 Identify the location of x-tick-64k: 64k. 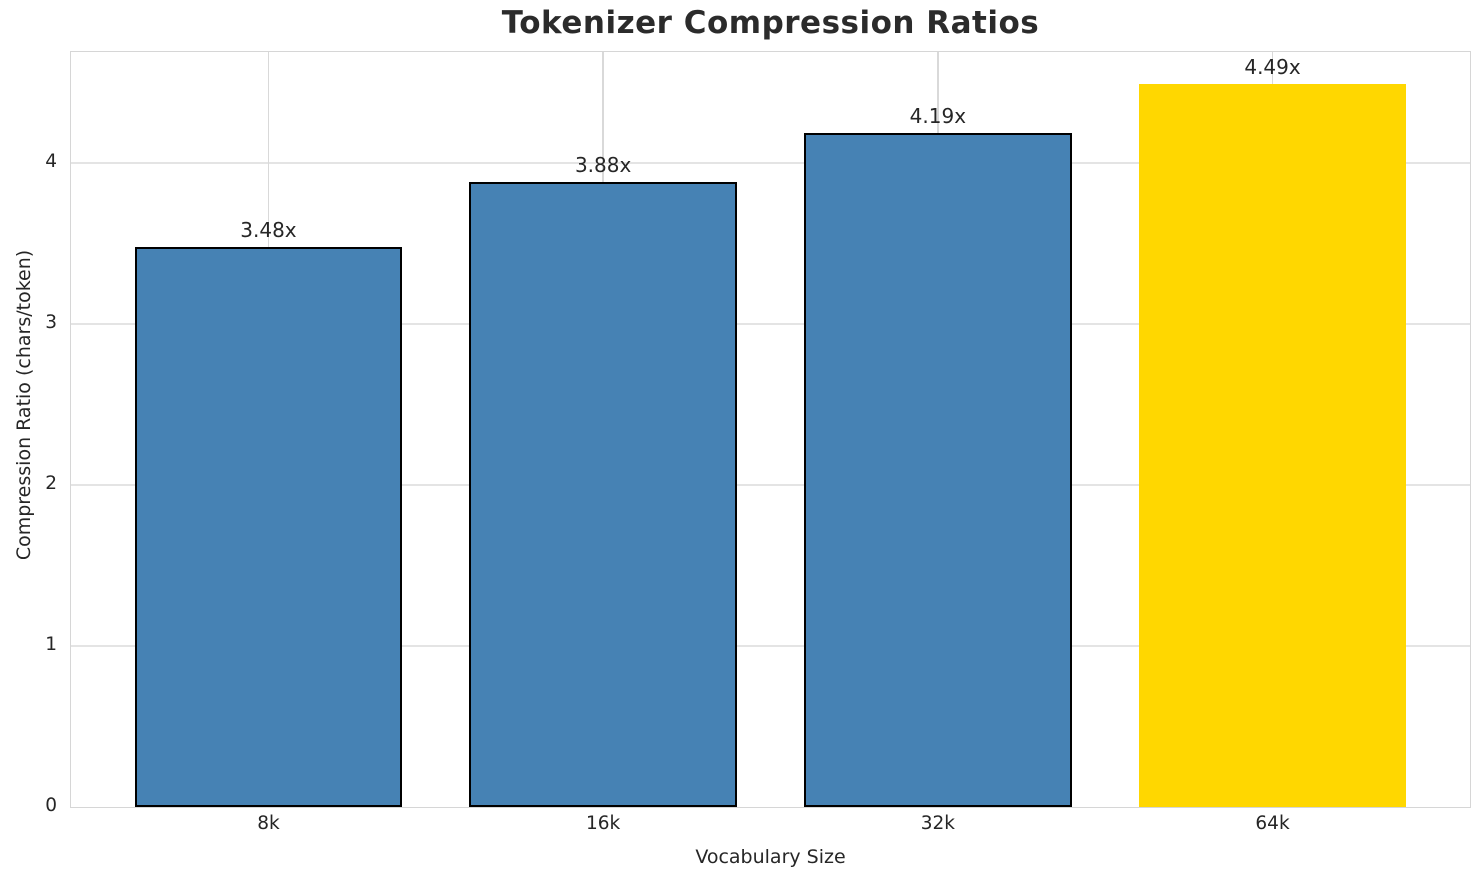
(1272, 823).